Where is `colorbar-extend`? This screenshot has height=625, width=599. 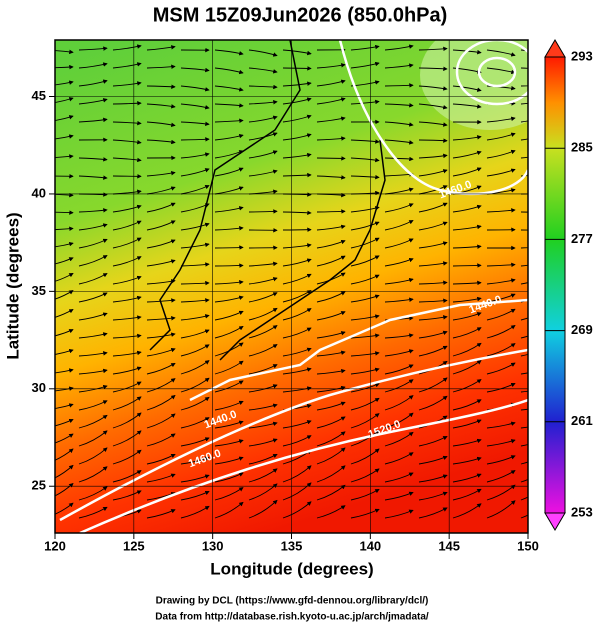 colorbar-extend is located at coordinates (555, 48).